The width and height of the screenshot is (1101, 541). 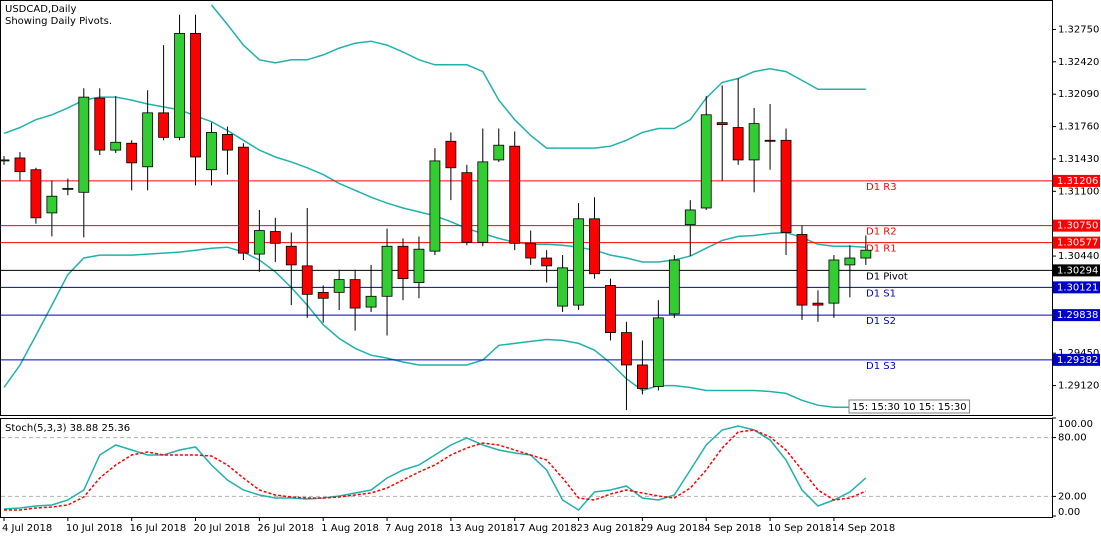 What do you see at coordinates (222, 528) in the screenshot?
I see `x-tick-label: 20 Jul 2018` at bounding box center [222, 528].